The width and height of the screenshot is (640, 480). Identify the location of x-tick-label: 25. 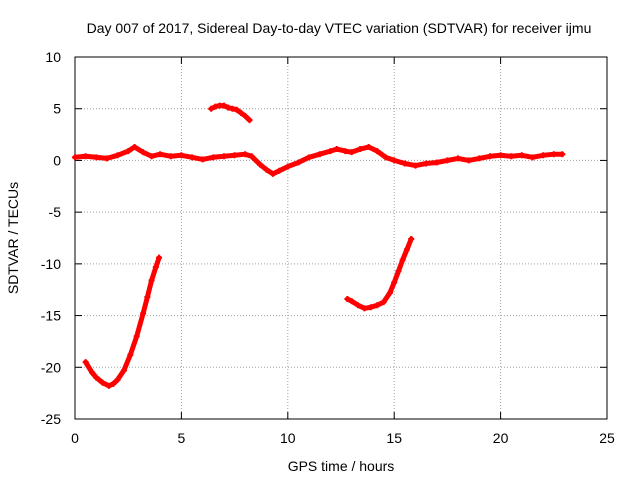
(607, 438).